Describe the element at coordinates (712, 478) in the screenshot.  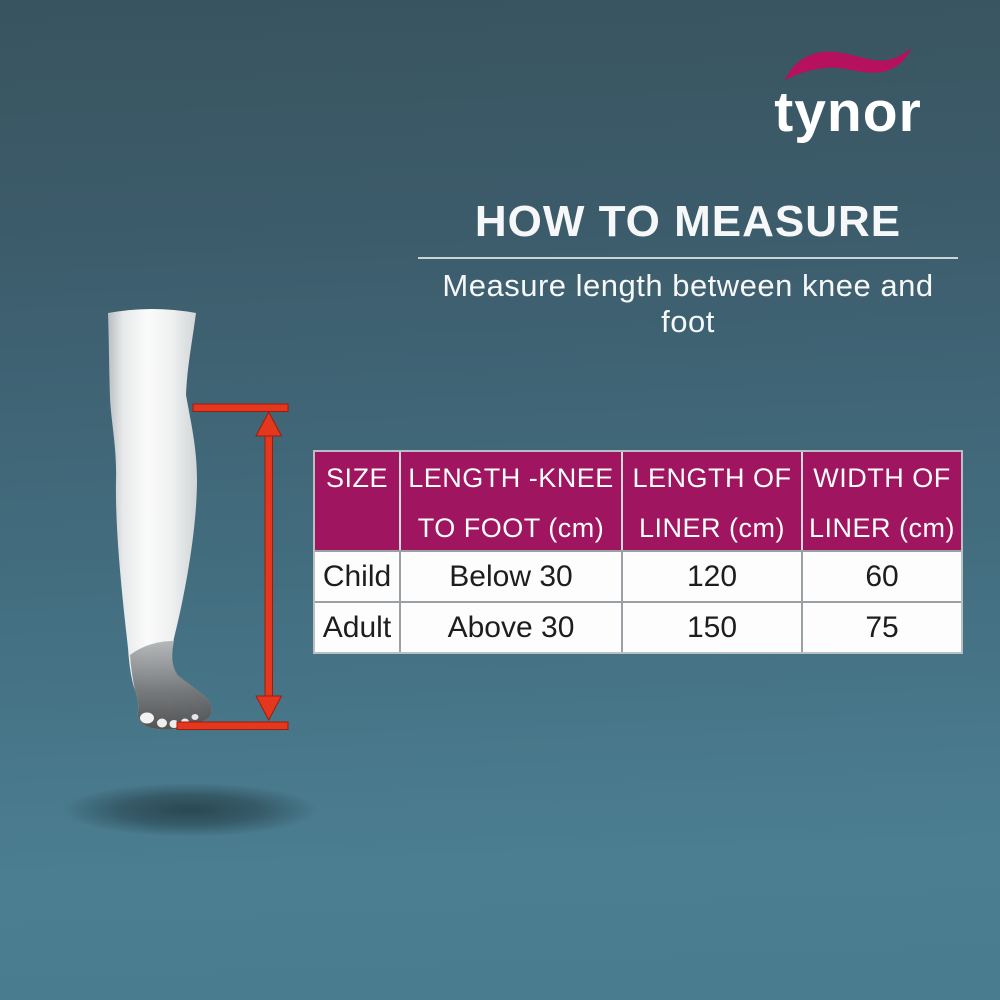
I see `header-line: LENGTH OF` at that location.